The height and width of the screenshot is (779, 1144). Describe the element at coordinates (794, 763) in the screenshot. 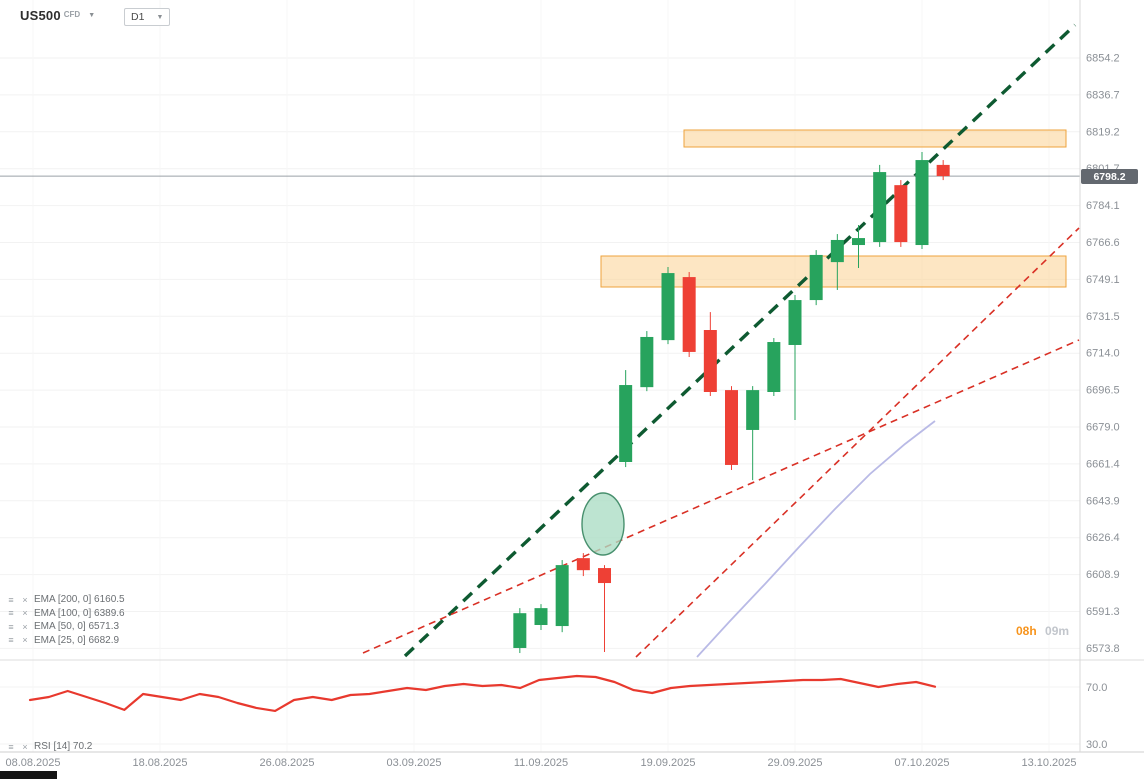

I see `date-tick-label: 29.09.2025` at that location.